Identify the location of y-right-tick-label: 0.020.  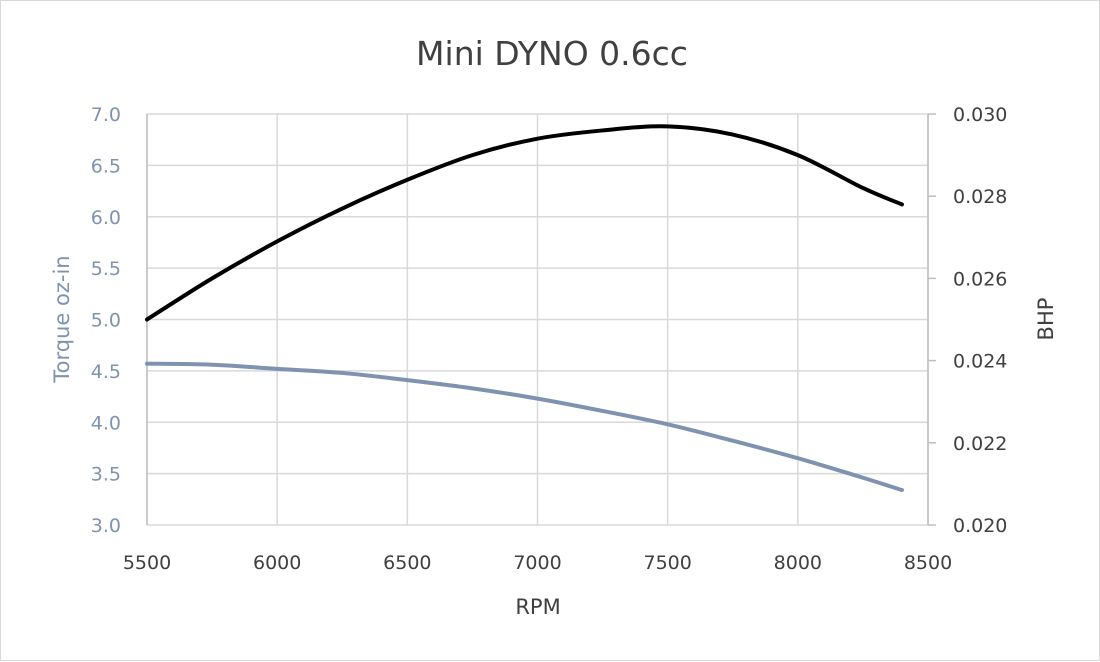
(980, 526).